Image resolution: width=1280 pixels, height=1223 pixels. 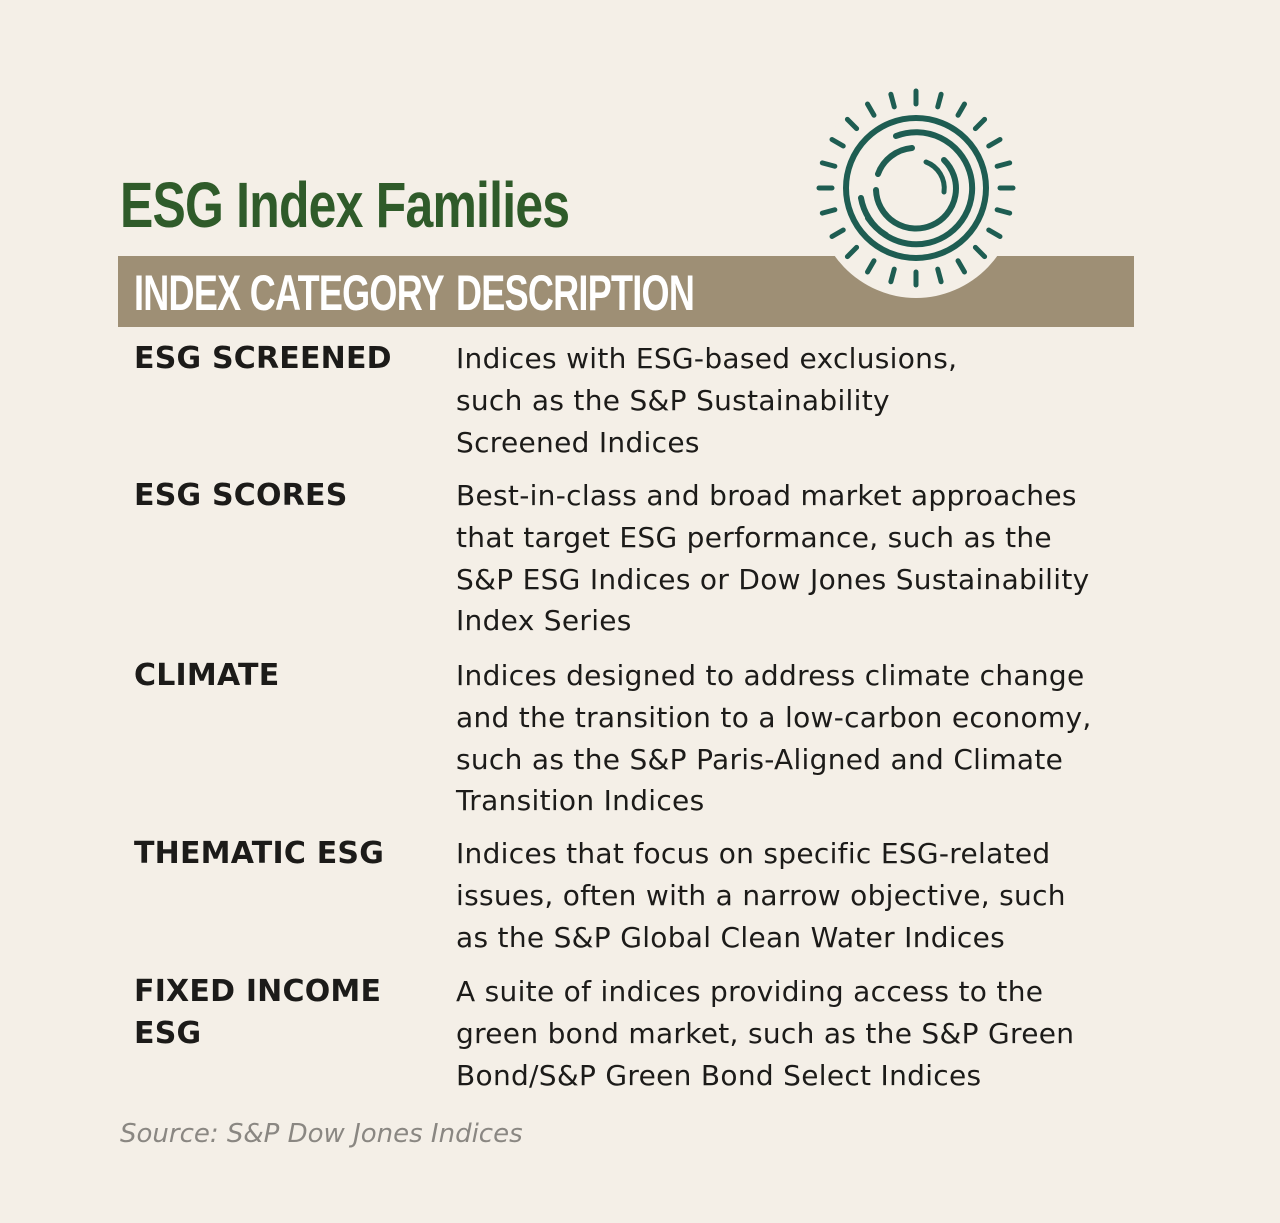 I want to click on row-category-fixed-income-esg: FIXED INCOME ESG, so click(x=258, y=1012).